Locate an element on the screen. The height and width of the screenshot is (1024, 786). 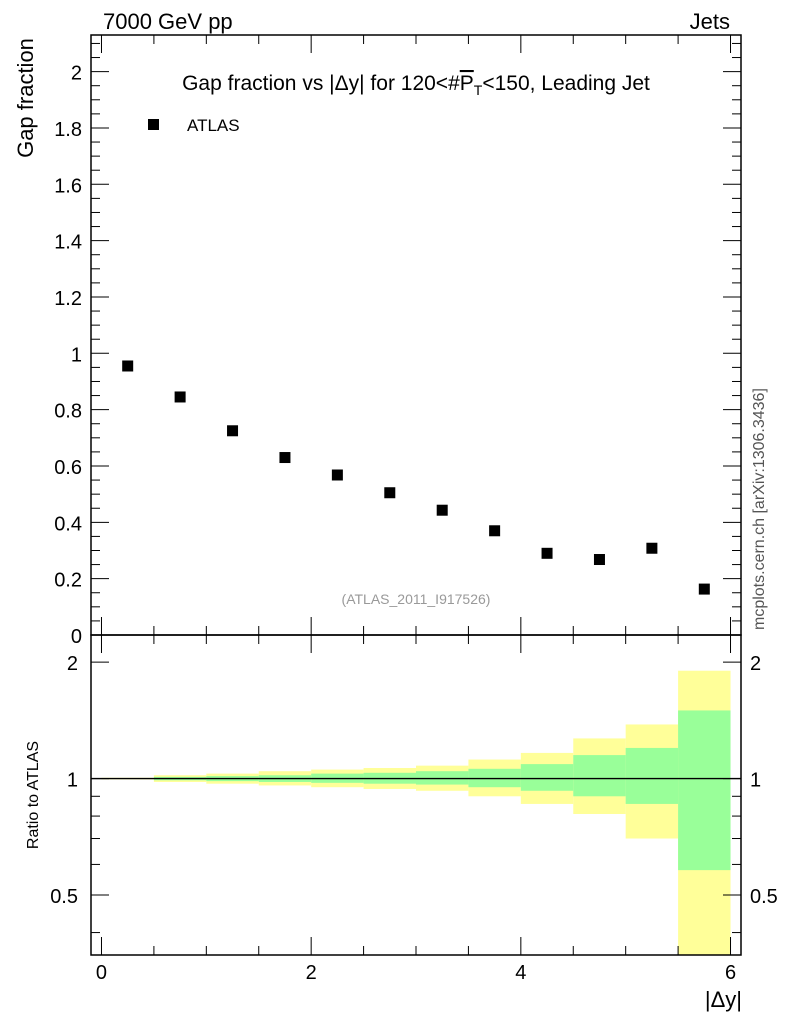
legend: ATLAS is located at coordinates (194, 125).